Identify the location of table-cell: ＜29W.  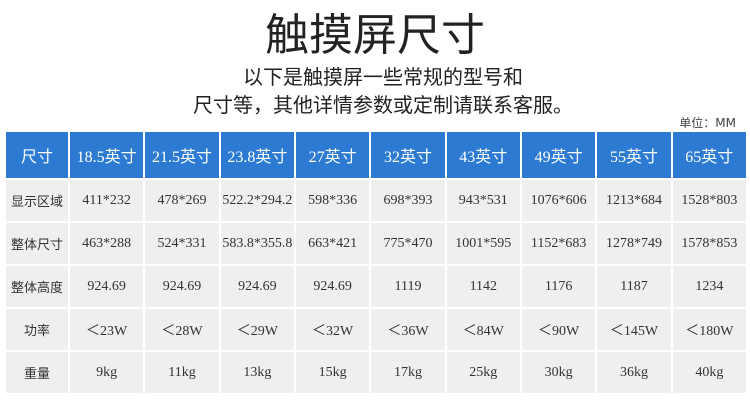
(257, 329).